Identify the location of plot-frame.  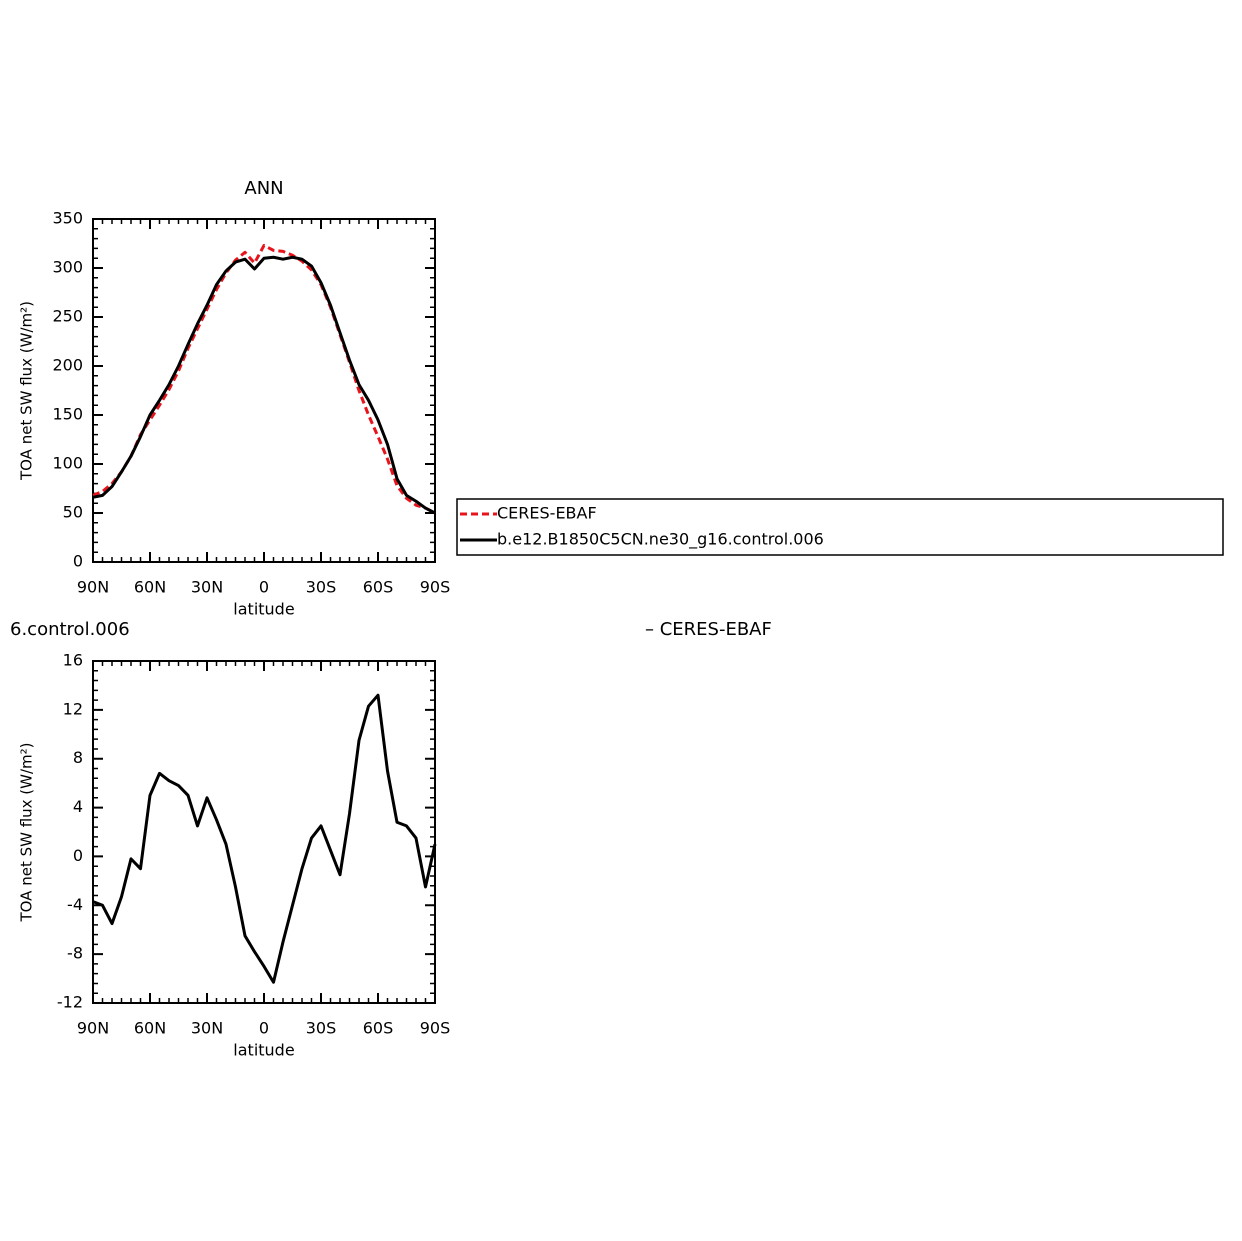
(264, 390).